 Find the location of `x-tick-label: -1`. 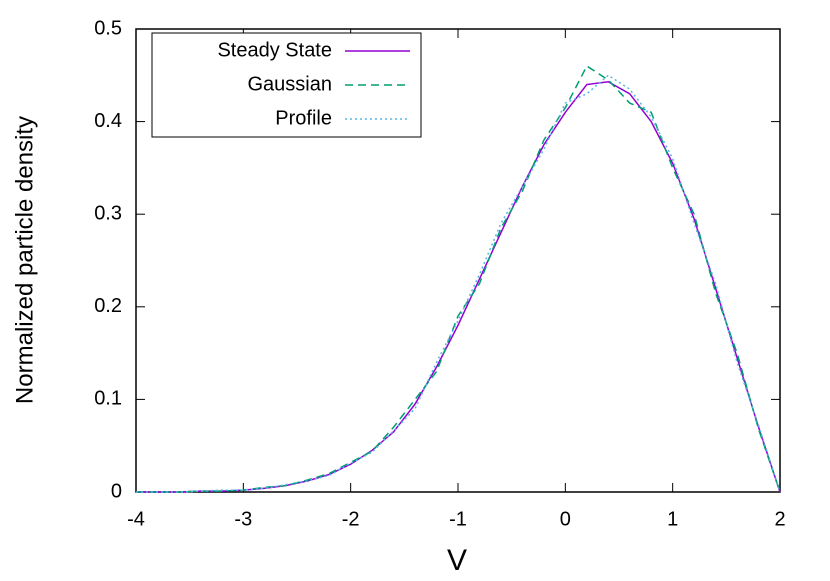

x-tick-label: -1 is located at coordinates (458, 519).